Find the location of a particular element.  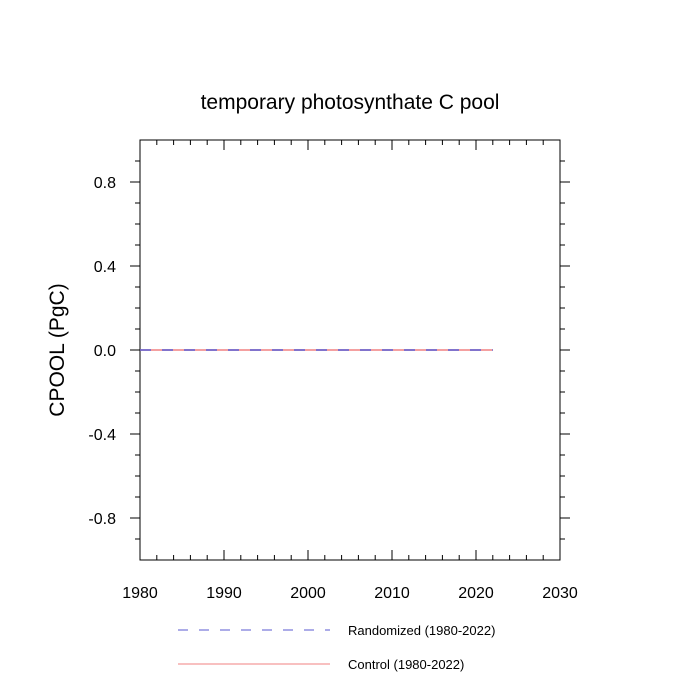

x-tick-label: 2020 is located at coordinates (476, 593).